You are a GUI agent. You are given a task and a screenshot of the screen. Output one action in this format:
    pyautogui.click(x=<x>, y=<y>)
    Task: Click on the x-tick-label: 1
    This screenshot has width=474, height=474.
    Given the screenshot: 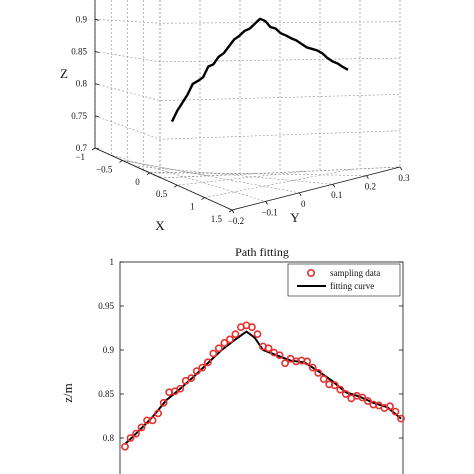 What is the action you would take?
    pyautogui.click(x=192, y=207)
    